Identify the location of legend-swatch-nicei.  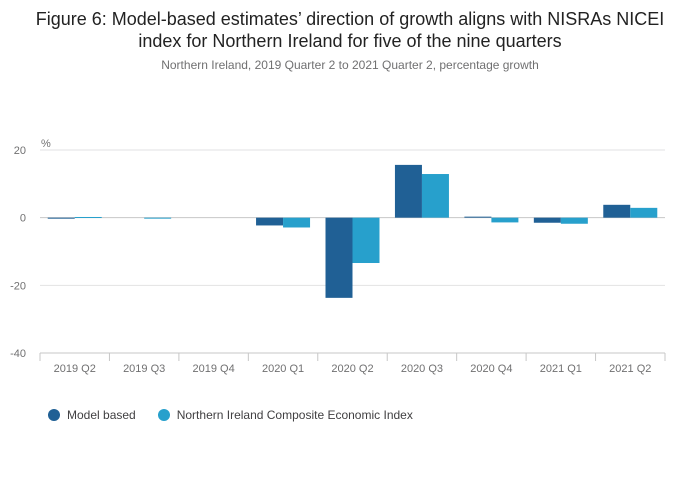
(163, 415).